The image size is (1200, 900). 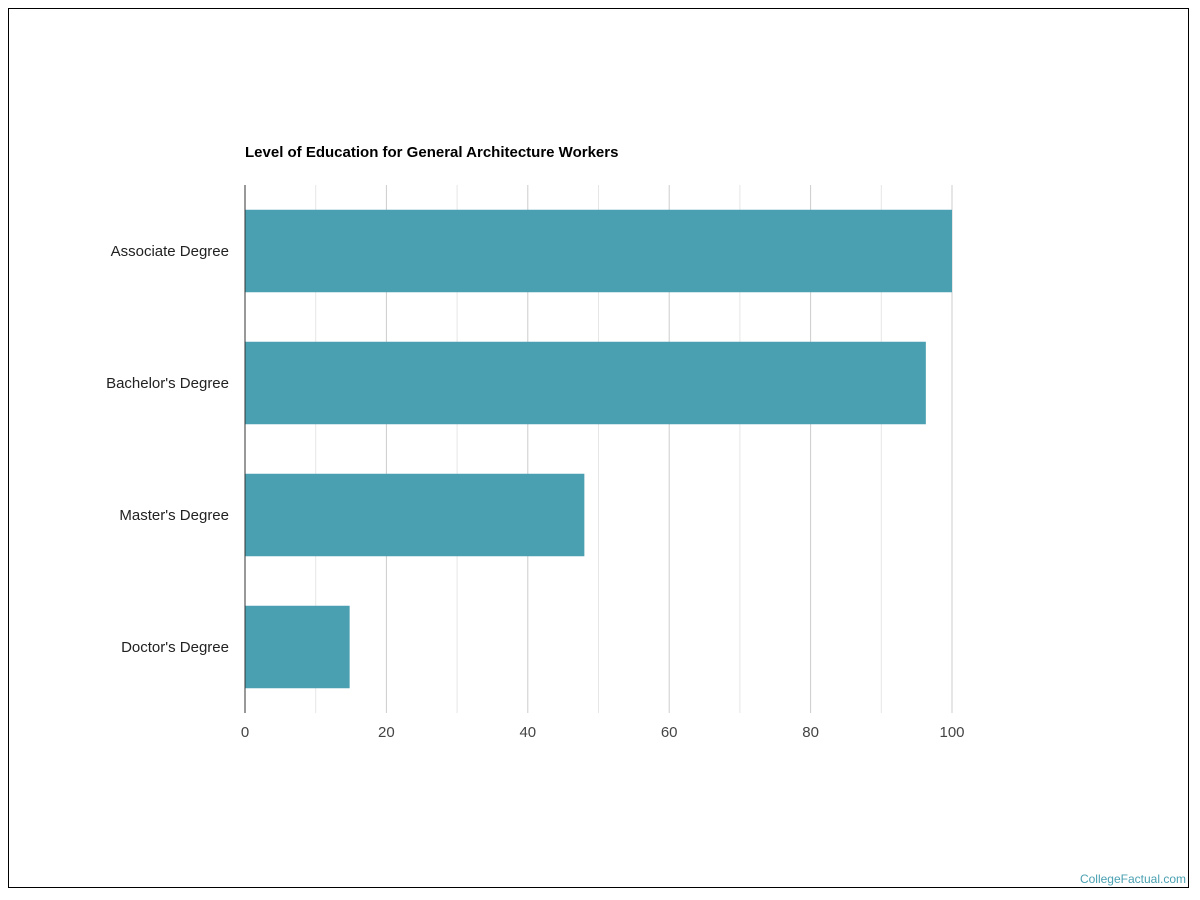 I want to click on tick-label: 100, so click(x=951, y=732).